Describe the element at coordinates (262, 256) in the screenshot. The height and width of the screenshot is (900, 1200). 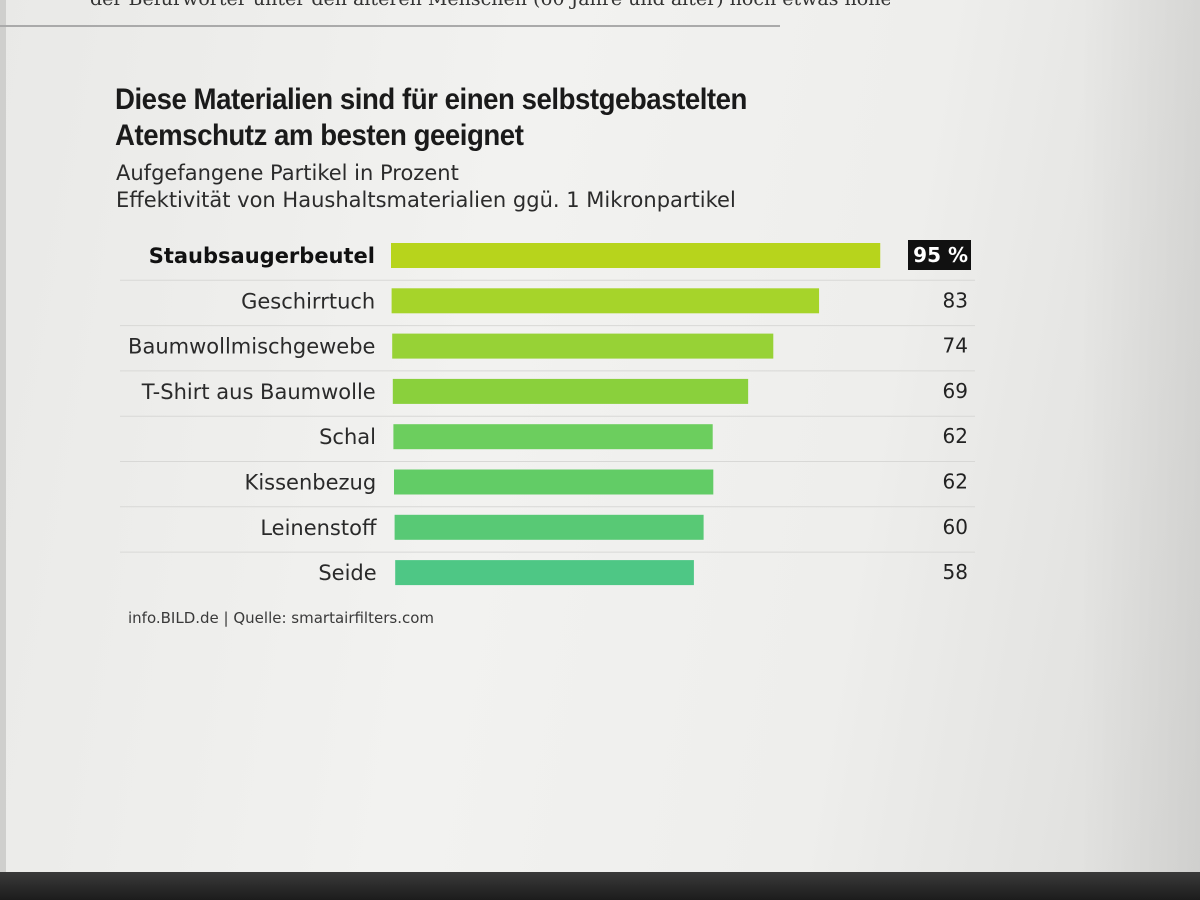
I see `category-label: Staubsaugerbeutel` at that location.